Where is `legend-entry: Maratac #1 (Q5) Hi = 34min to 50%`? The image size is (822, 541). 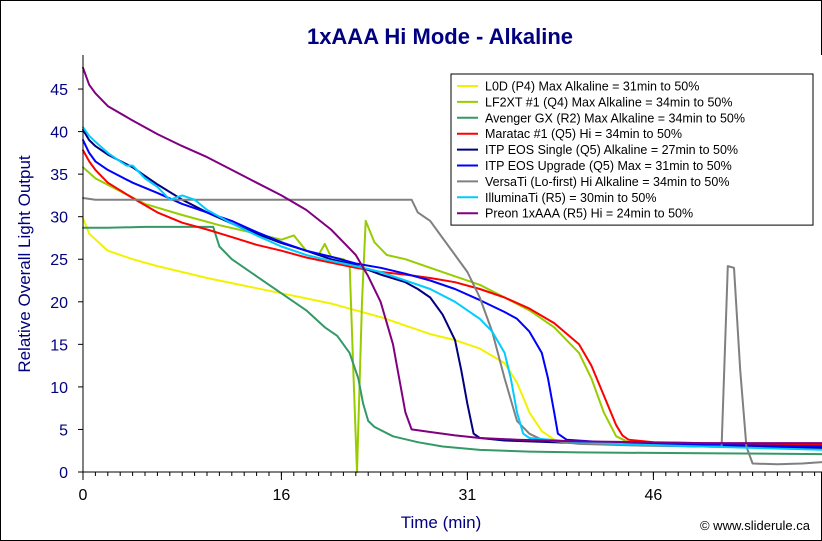
legend-entry: Maratac #1 (Q5) Hi = 34min to 50% is located at coordinates (583, 134).